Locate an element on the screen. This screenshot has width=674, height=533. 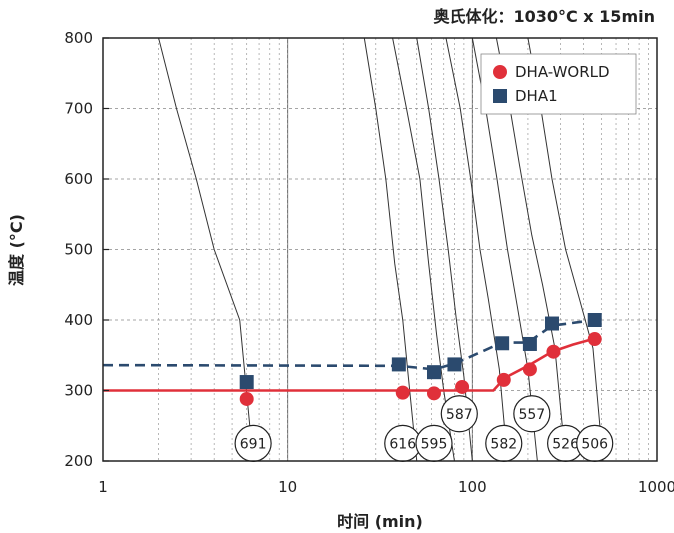
x-tick-label: 100 is located at coordinates (472, 487).